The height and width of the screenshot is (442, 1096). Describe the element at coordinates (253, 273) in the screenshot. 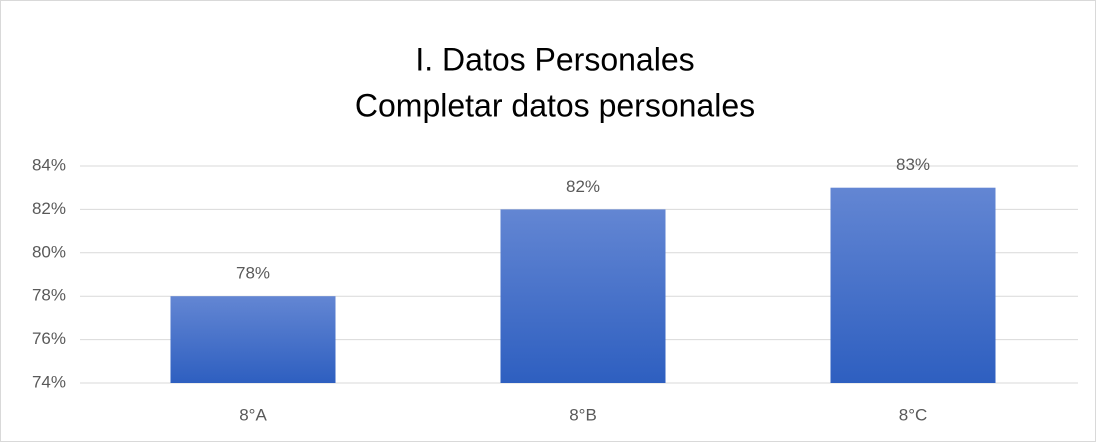

I see `data-label: 78%` at that location.